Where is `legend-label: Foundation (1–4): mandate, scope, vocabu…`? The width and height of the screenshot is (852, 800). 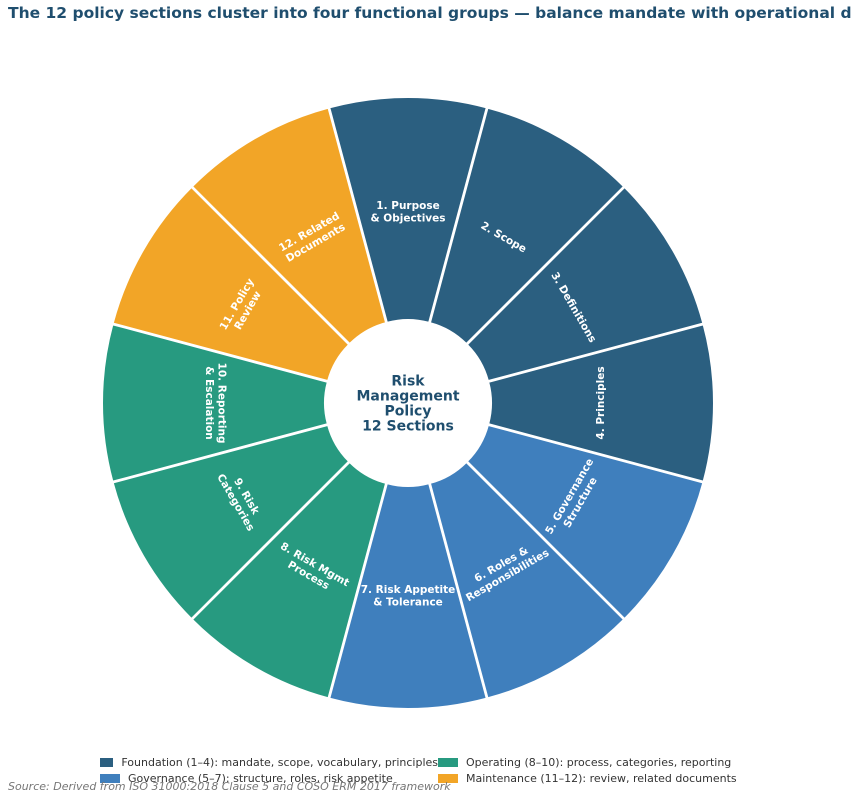 legend-label: Foundation (1–4): mandate, scope, vocabu… is located at coordinates (279, 762).